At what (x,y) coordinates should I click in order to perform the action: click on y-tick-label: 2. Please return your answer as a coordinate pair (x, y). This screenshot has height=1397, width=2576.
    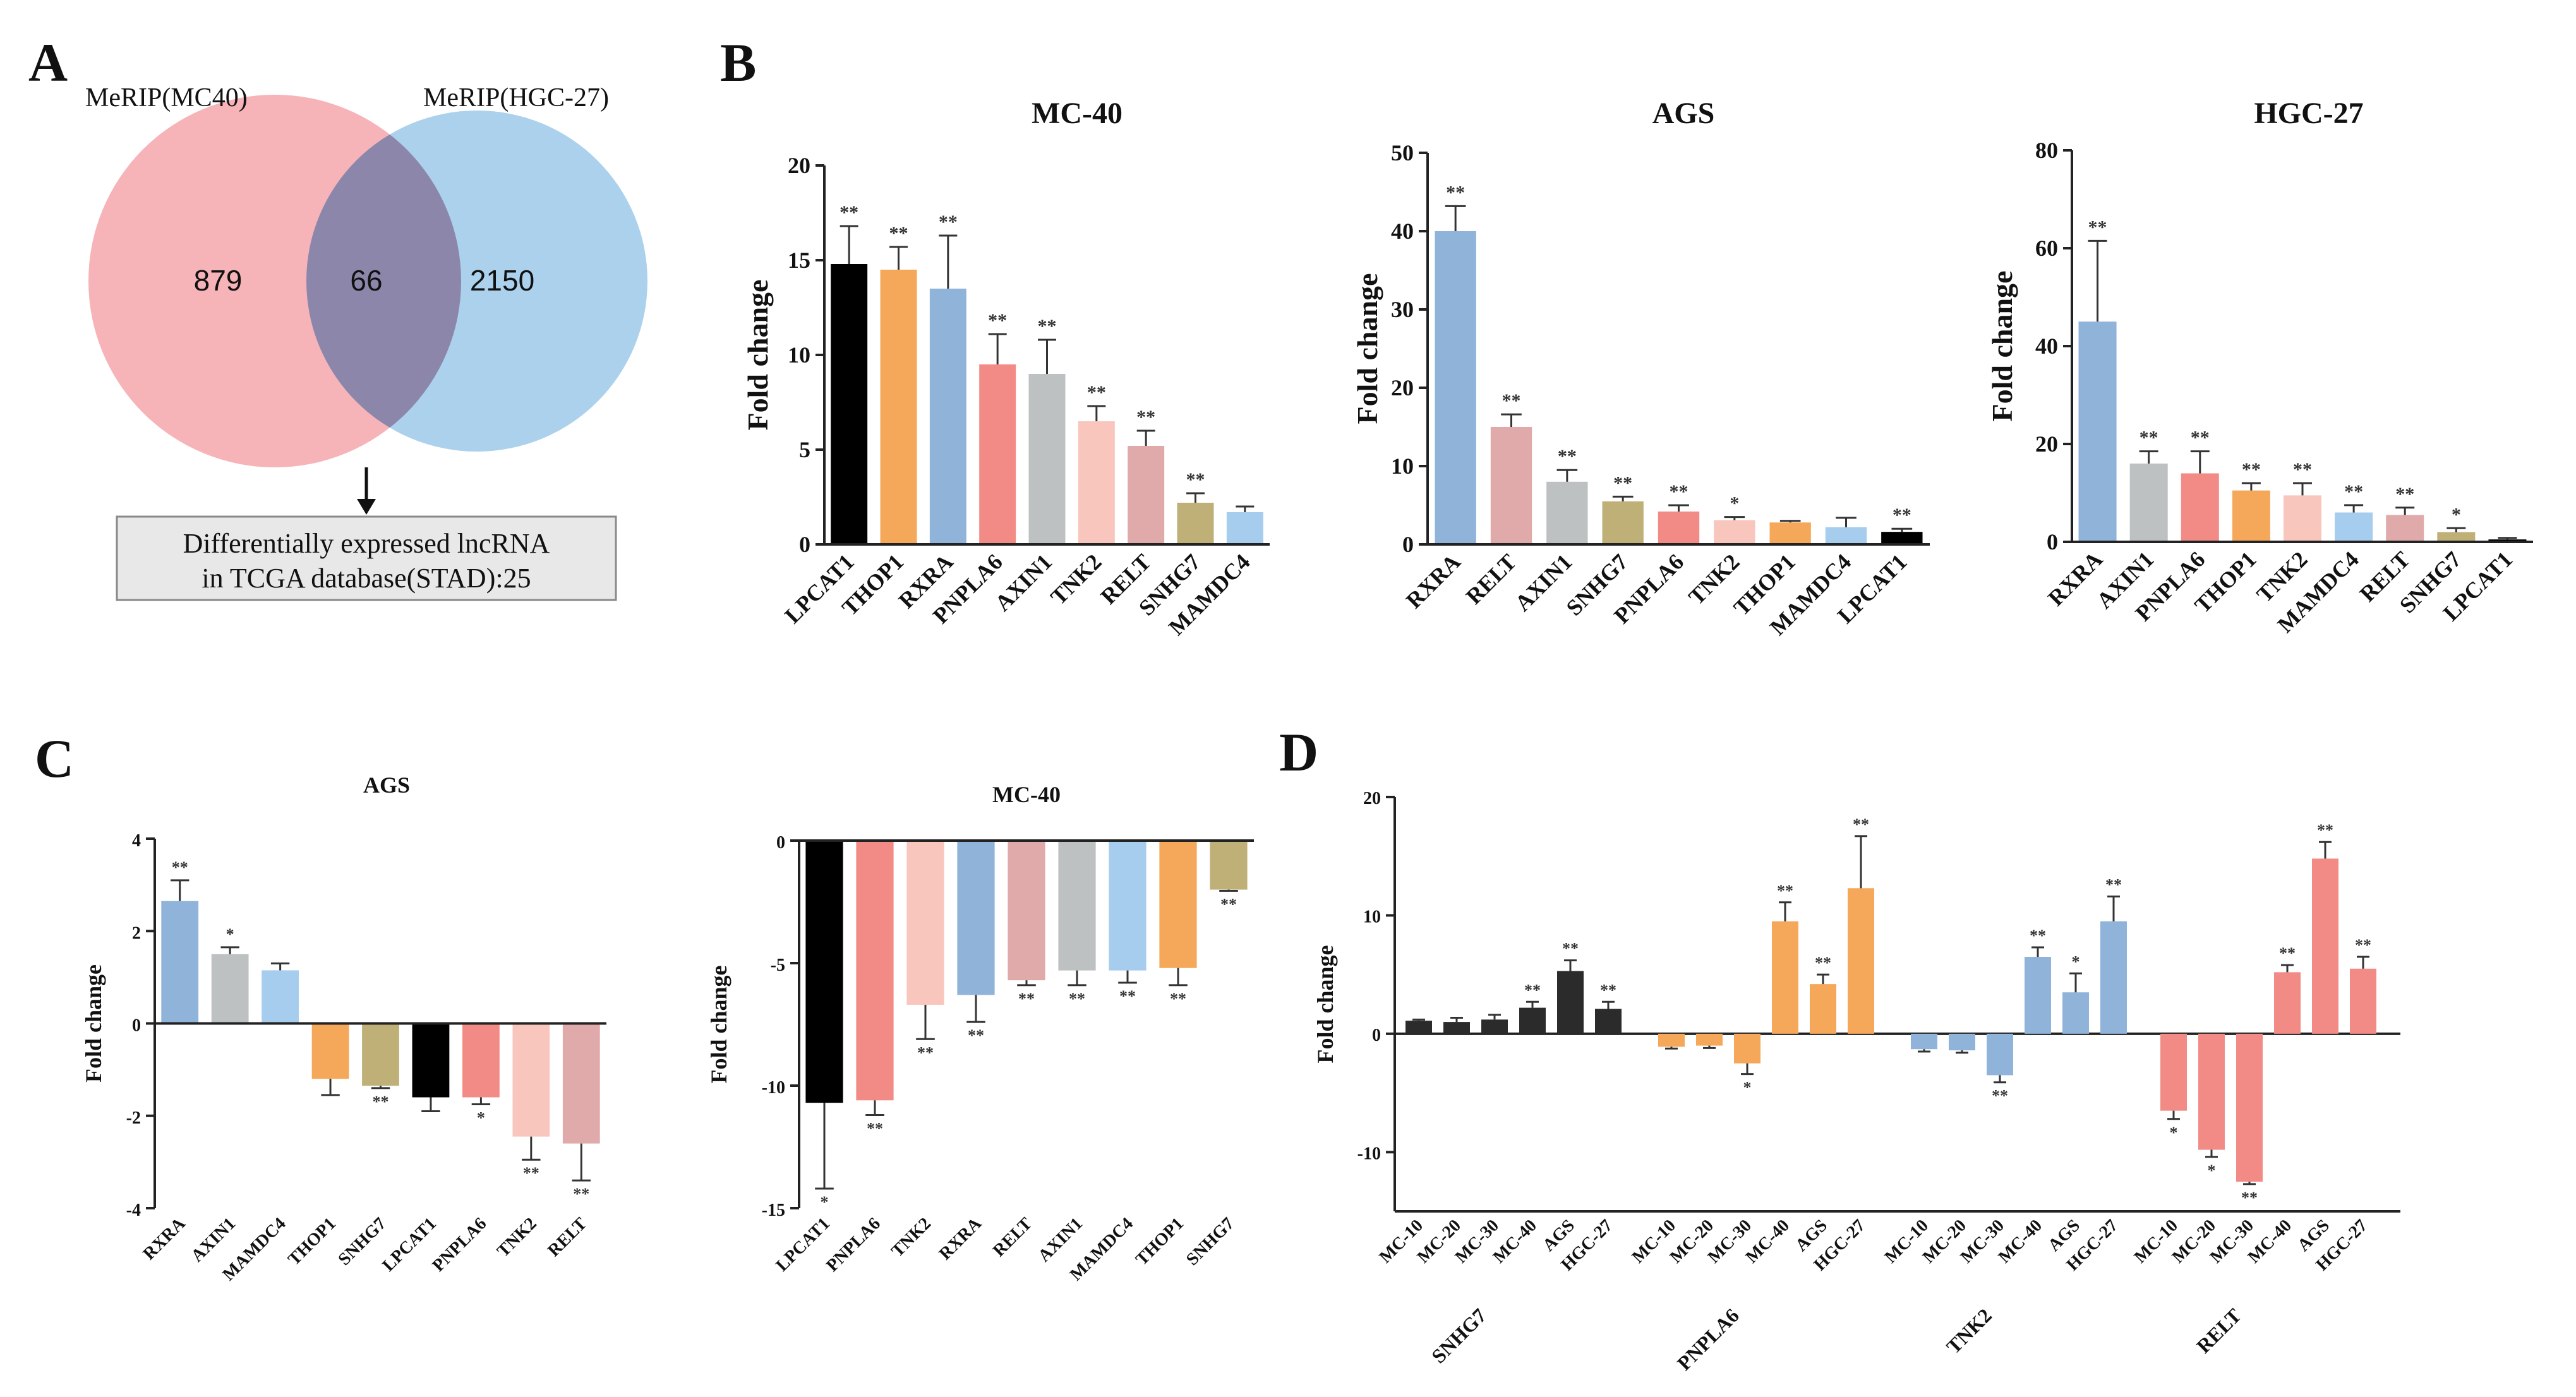
    Looking at the image, I should click on (136, 933).